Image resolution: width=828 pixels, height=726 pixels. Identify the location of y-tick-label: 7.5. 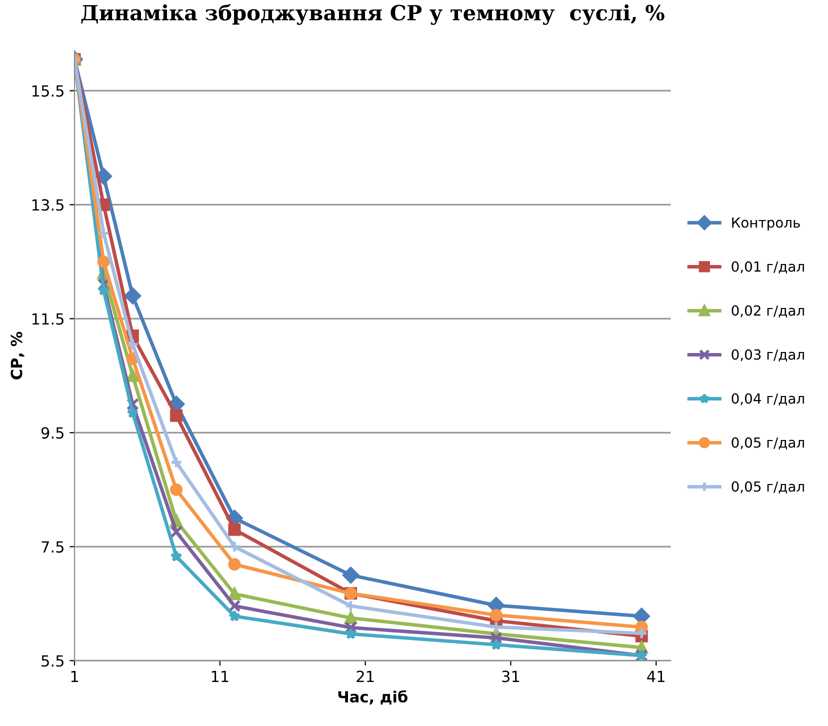
(53, 547).